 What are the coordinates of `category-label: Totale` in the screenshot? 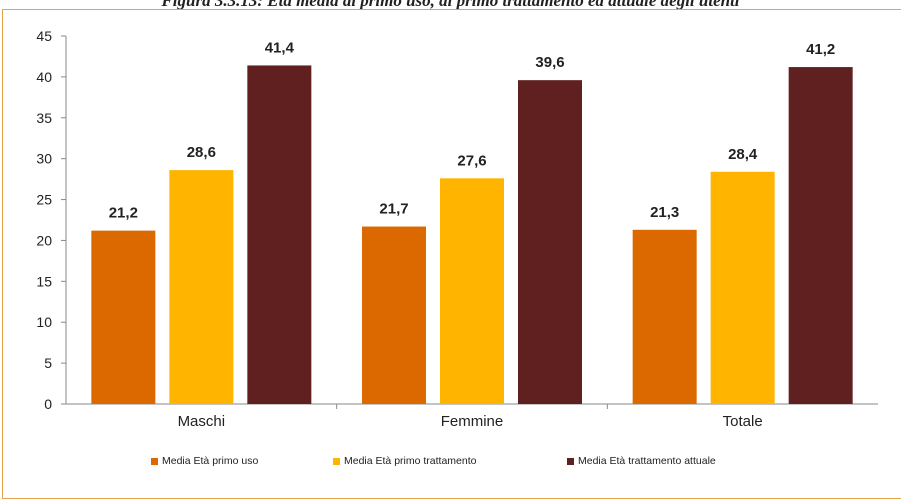 It's located at (743, 421).